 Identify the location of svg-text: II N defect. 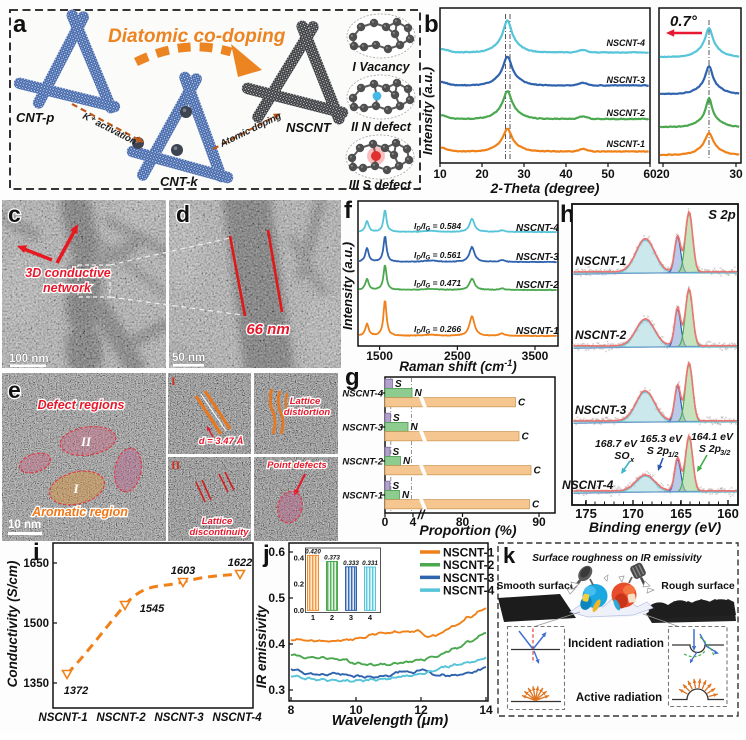
(381, 127).